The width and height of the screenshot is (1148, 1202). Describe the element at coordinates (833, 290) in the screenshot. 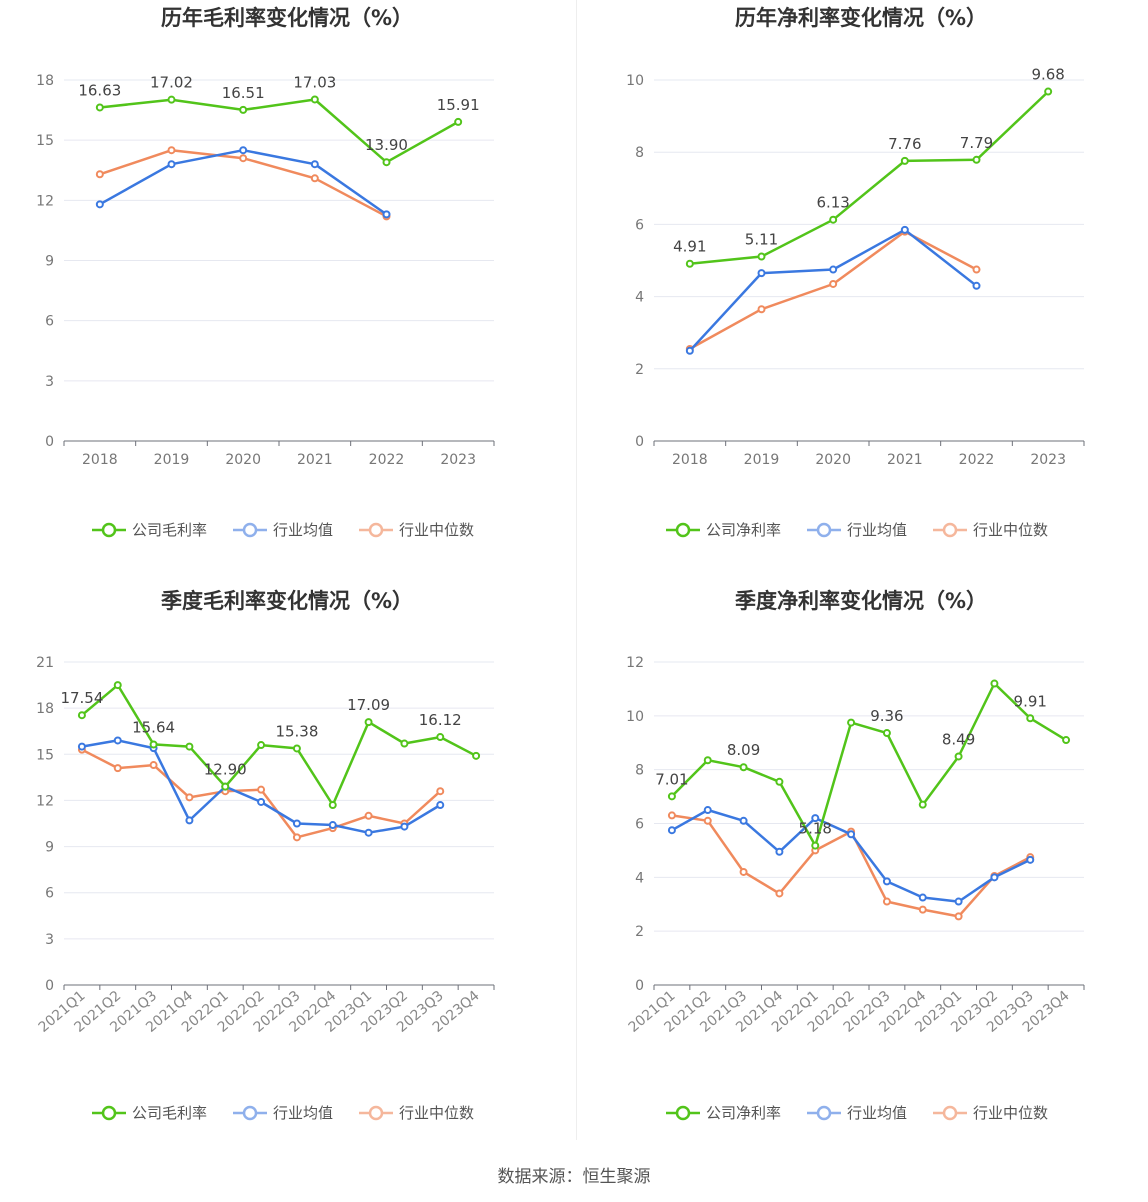

I see `series-line-median` at that location.